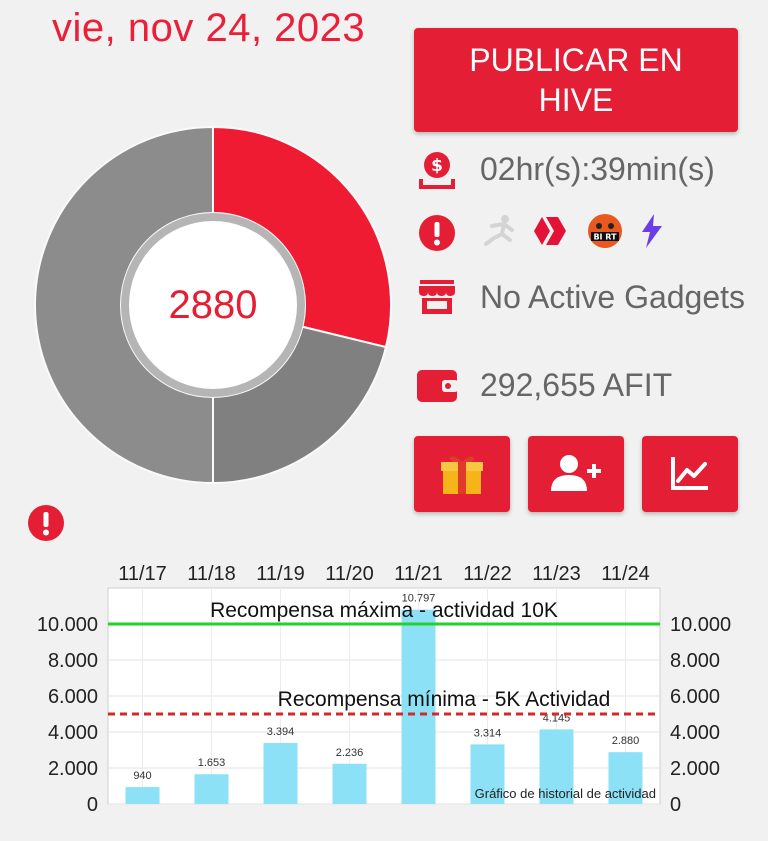 The width and height of the screenshot is (768, 841). What do you see at coordinates (384, 610) in the screenshot?
I see `max-reward-label: Recompensa máxima - actividad 10K` at bounding box center [384, 610].